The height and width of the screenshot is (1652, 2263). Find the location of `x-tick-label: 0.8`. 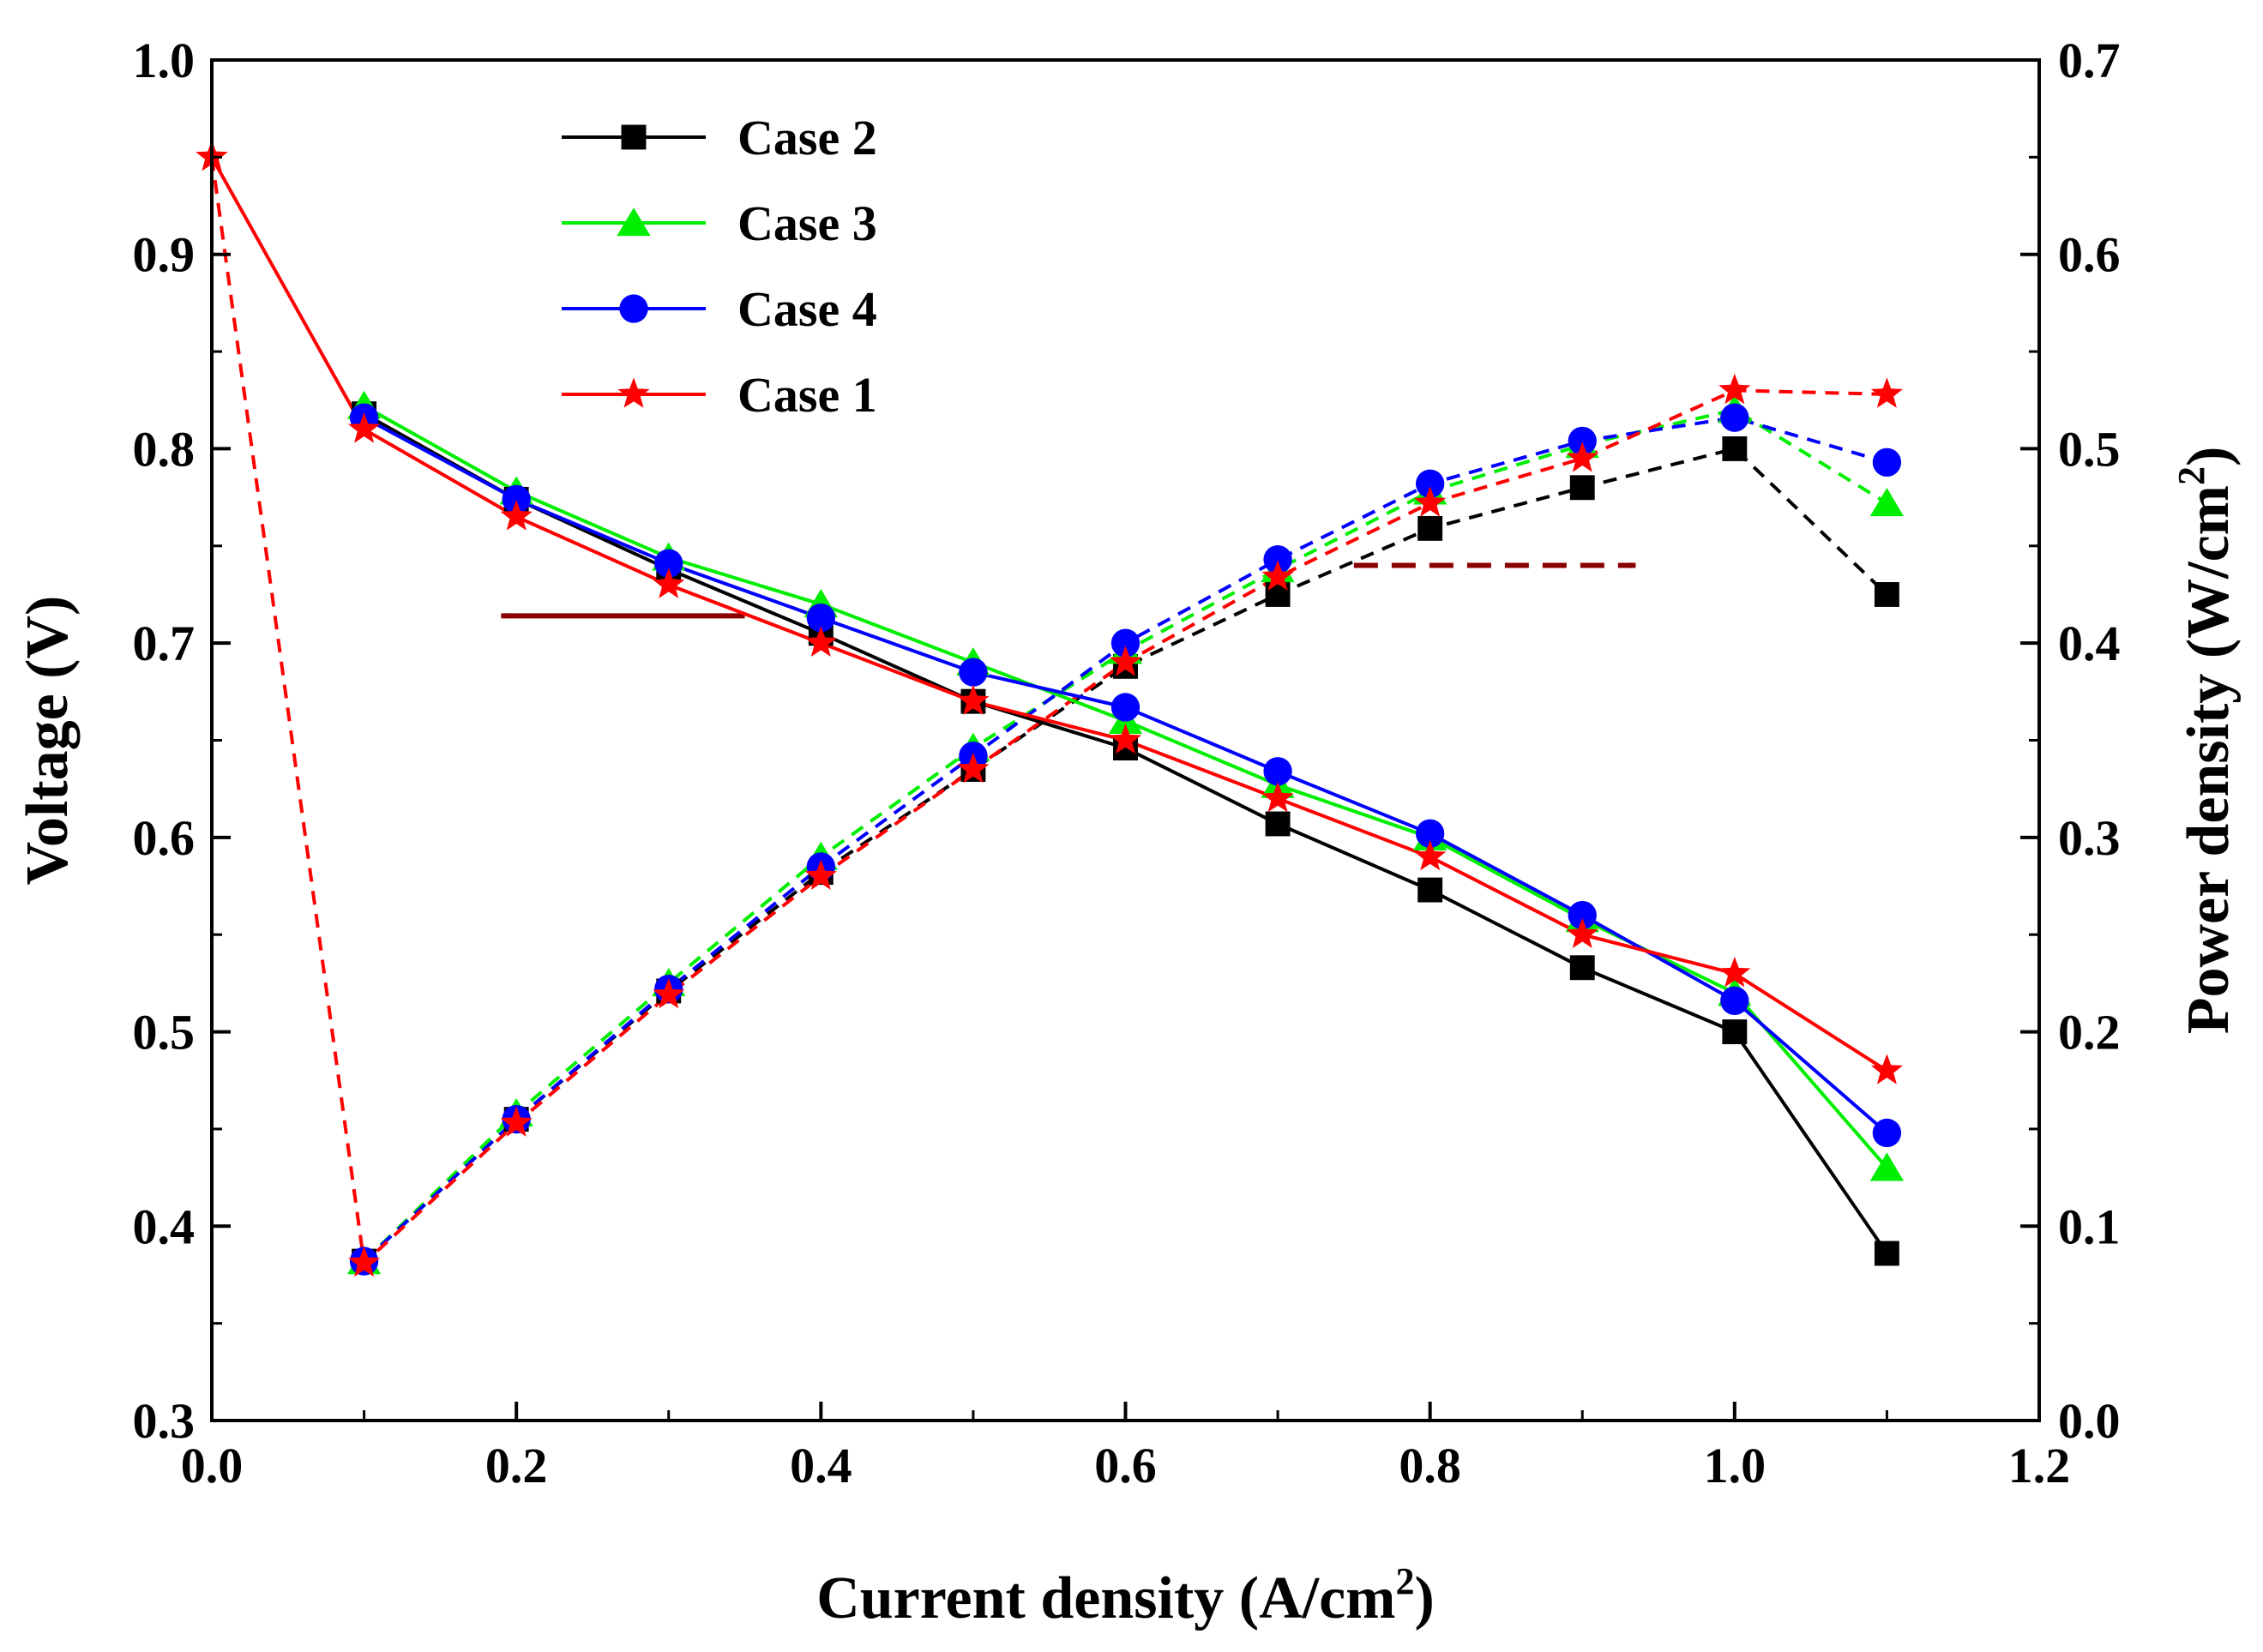

x-tick-label: 0.8 is located at coordinates (1430, 1465).